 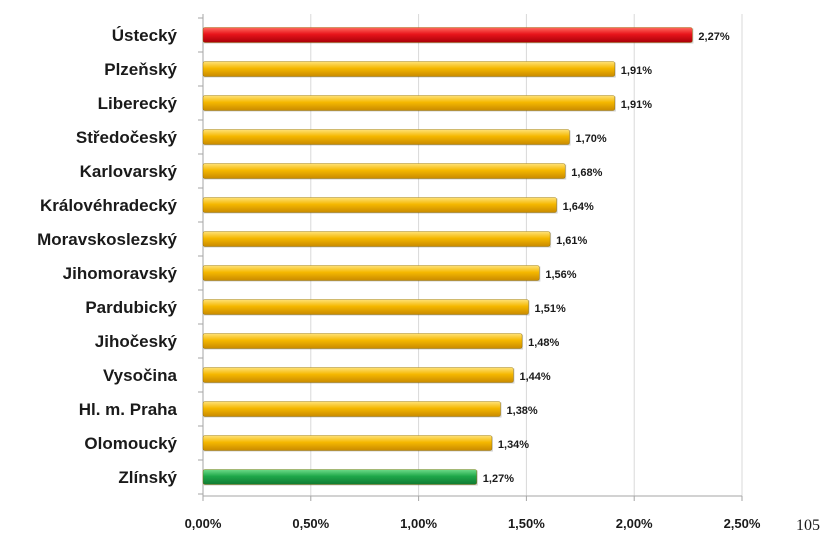 I want to click on bar-jihomoravský, so click(x=371, y=273).